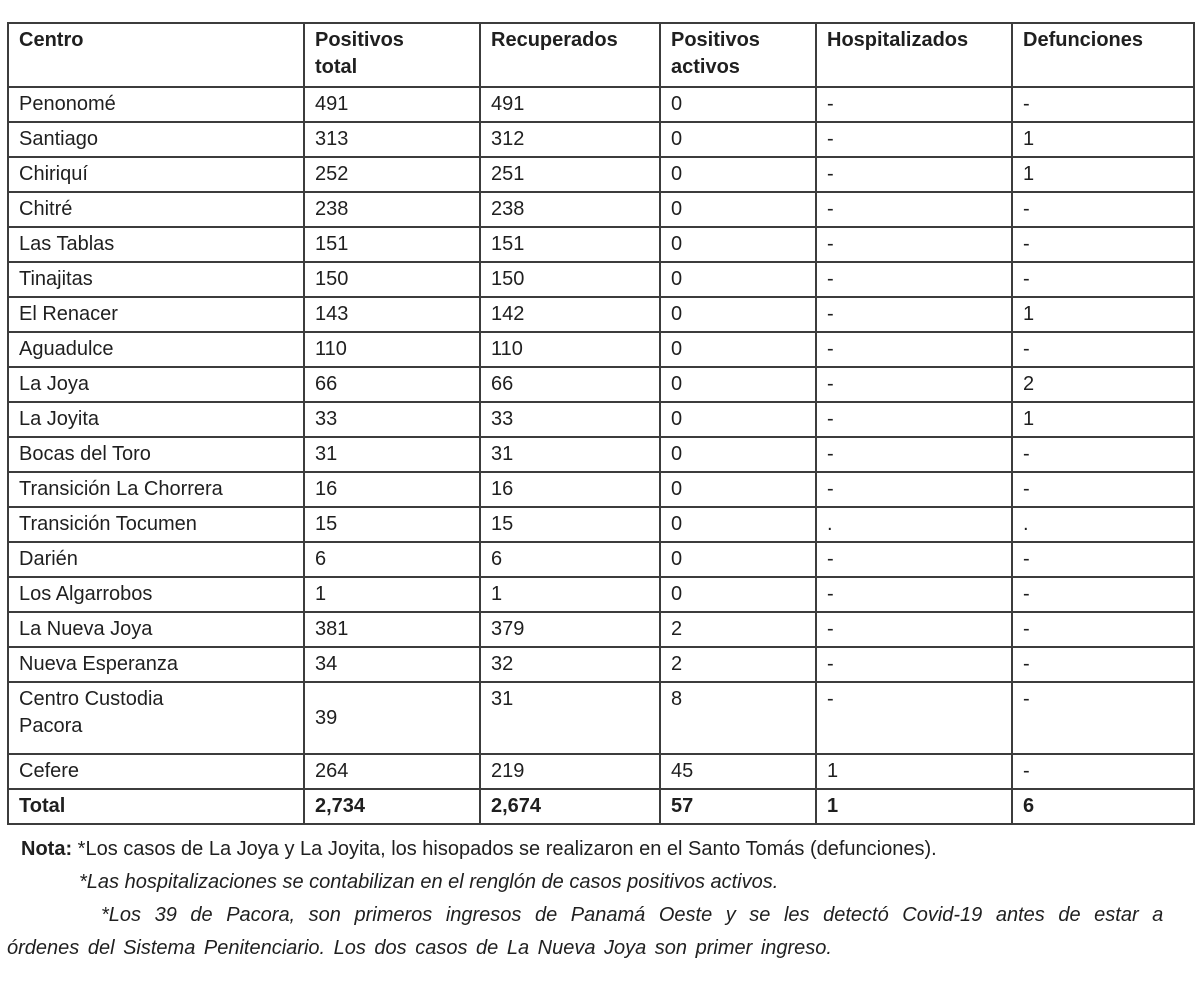 The width and height of the screenshot is (1200, 1001). I want to click on table-cell: Las Tablas, so click(156, 244).